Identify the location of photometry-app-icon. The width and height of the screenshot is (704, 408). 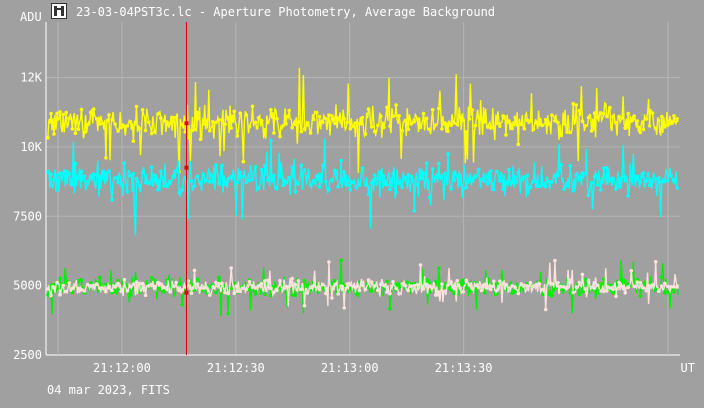
(59, 11).